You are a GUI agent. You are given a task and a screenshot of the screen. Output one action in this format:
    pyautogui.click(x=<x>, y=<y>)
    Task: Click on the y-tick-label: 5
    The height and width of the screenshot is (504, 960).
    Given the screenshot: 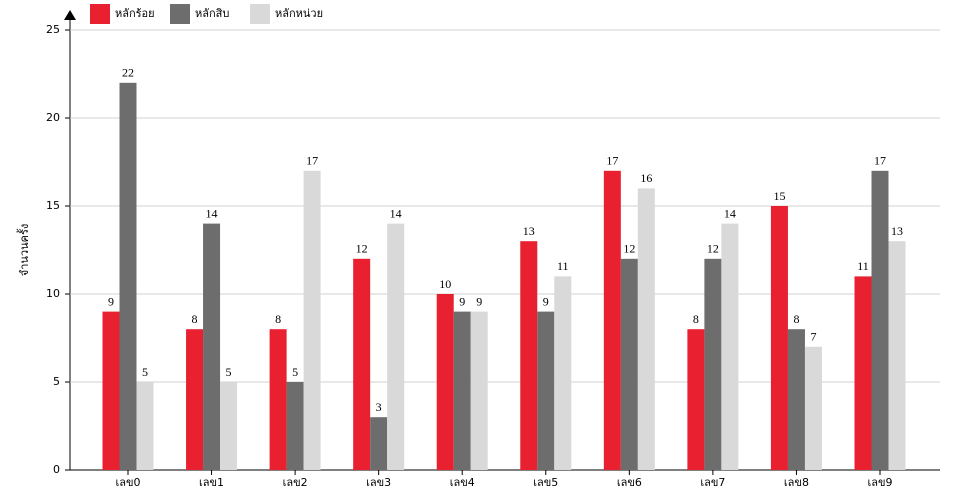 What is the action you would take?
    pyautogui.click(x=56, y=381)
    